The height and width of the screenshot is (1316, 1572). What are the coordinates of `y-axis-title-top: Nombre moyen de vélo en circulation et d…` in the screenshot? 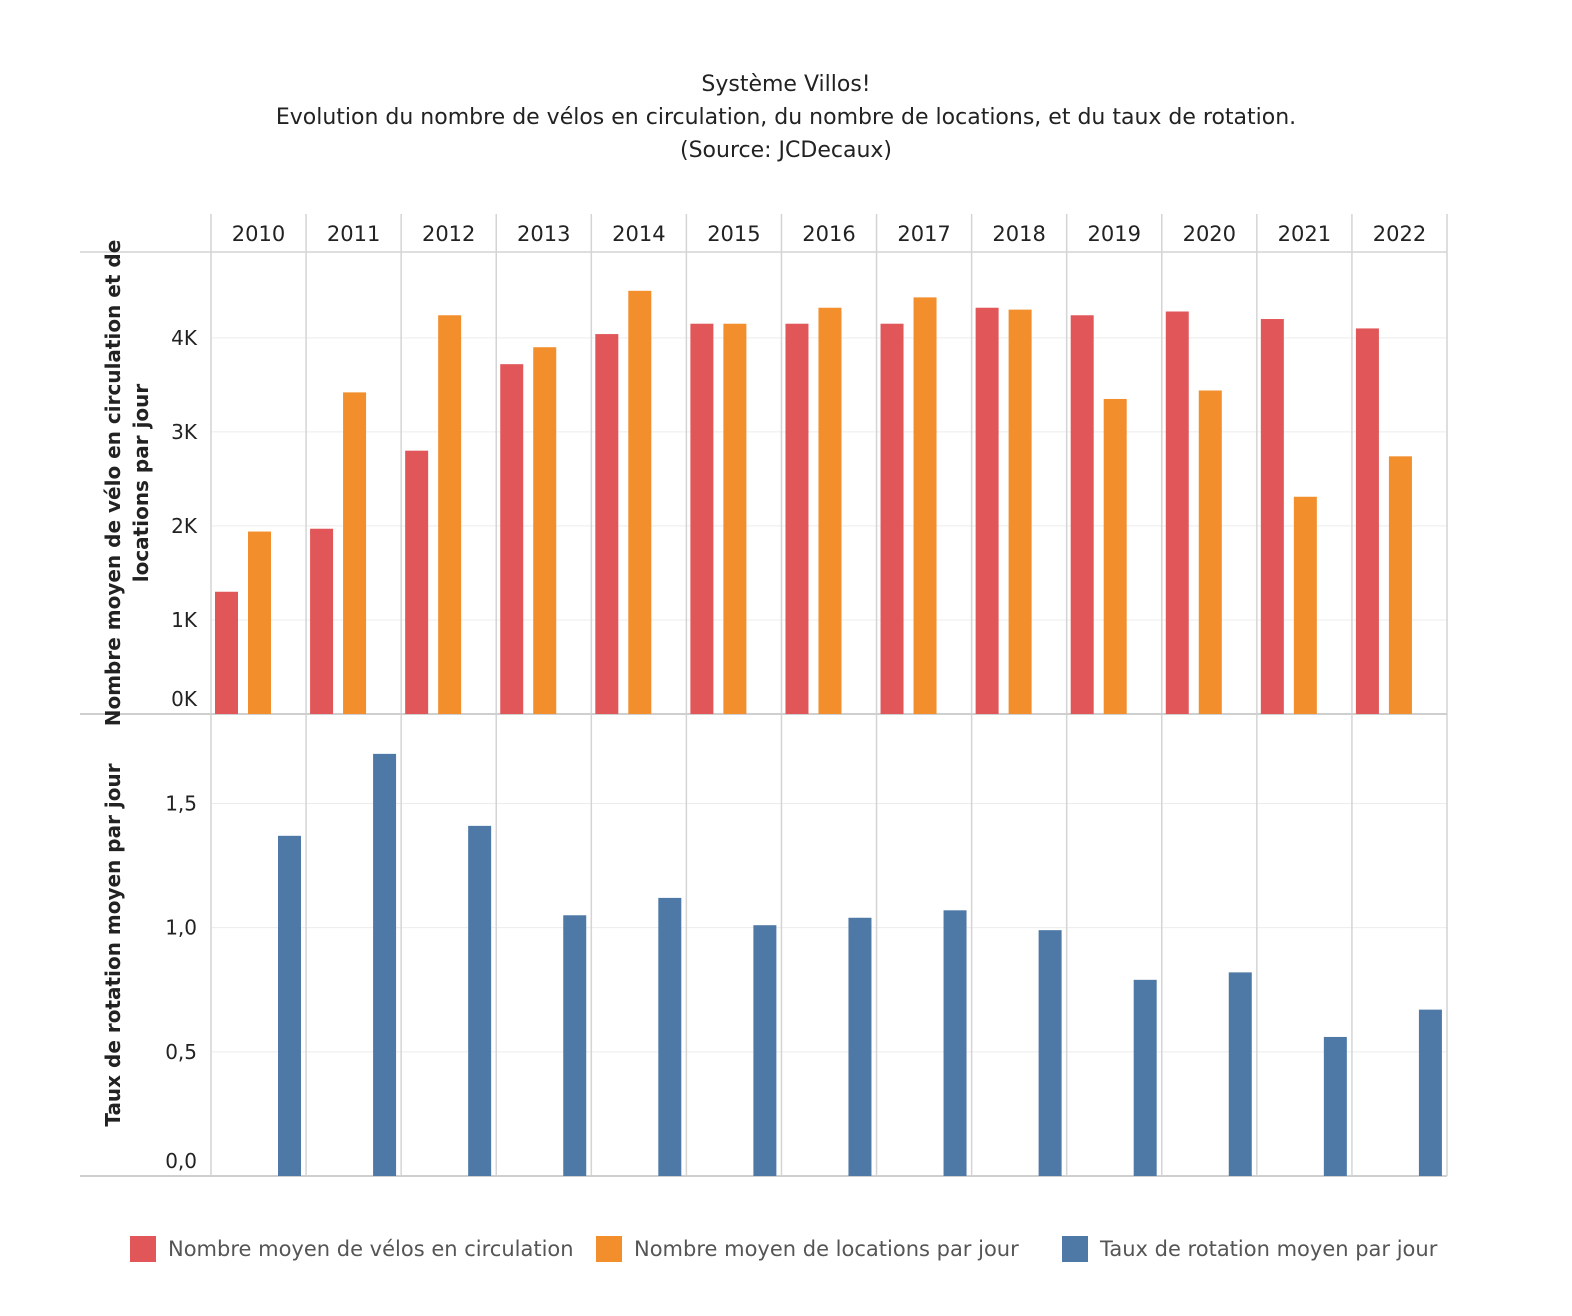 It's located at (113, 483).